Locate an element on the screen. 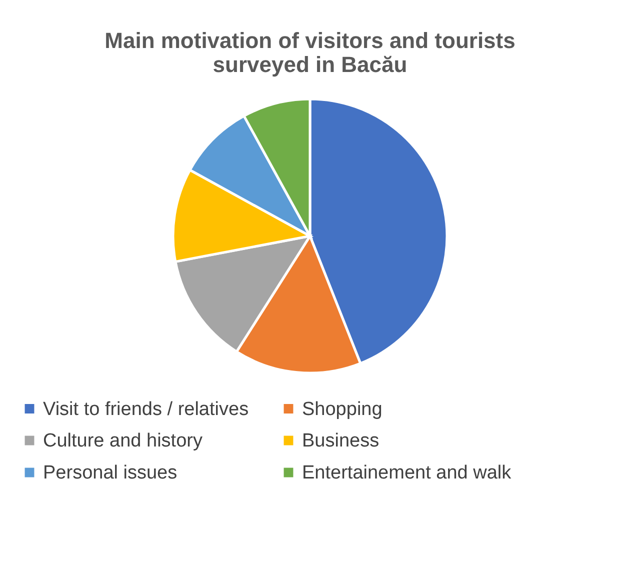  legend-label: Personal issues is located at coordinates (110, 473).